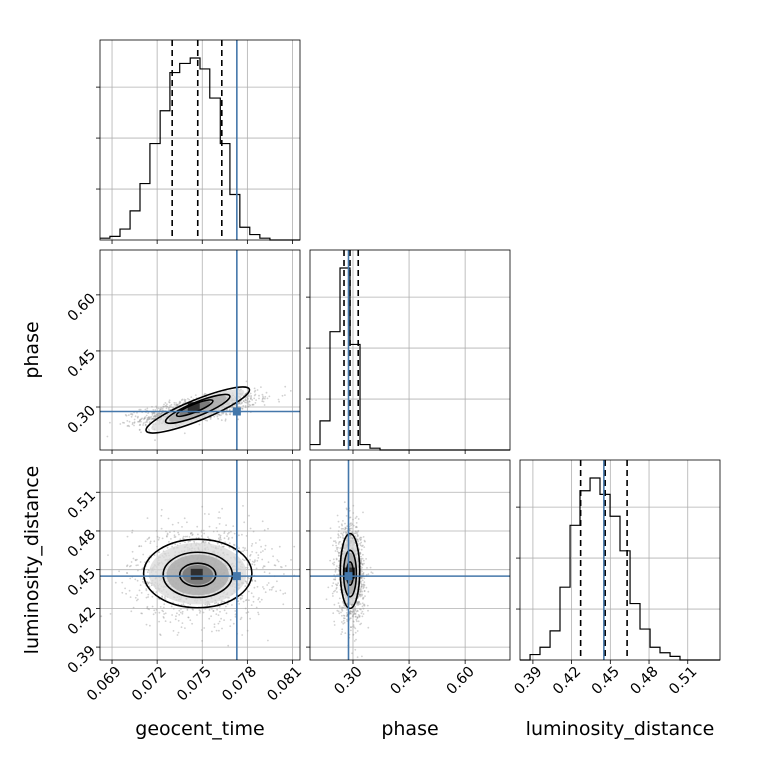 Image resolution: width=760 pixels, height=764 pixels. I want to click on panel-frame, so click(200, 350).